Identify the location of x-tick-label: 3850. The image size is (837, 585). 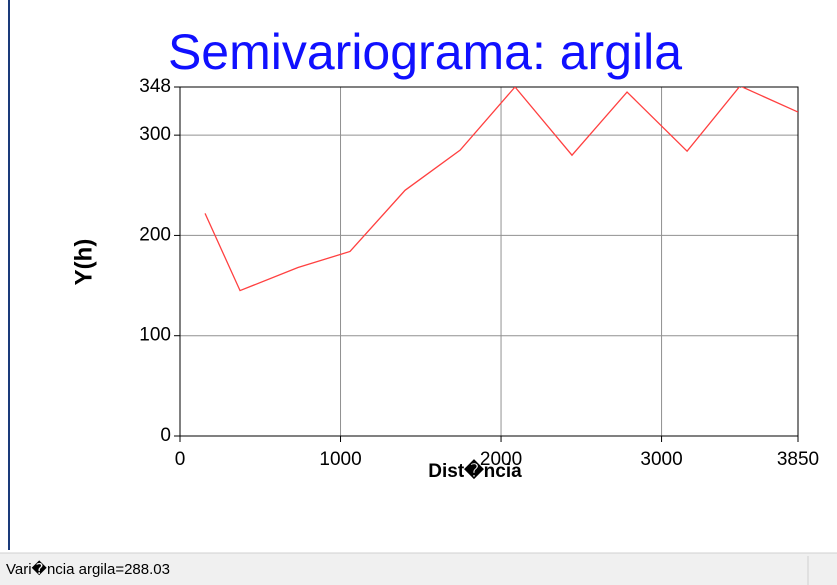
(798, 459).